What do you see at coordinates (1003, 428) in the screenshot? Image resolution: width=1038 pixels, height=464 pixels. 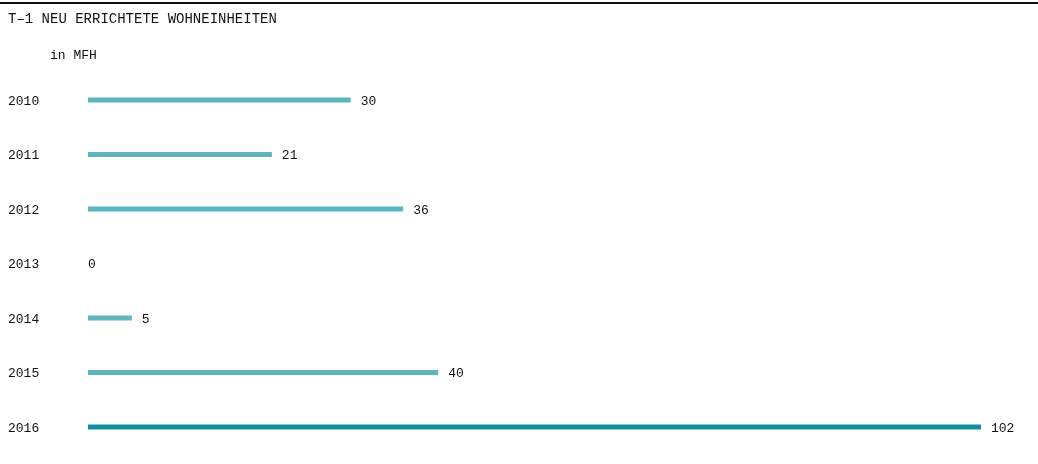 I see `data-label: 102` at bounding box center [1003, 428].